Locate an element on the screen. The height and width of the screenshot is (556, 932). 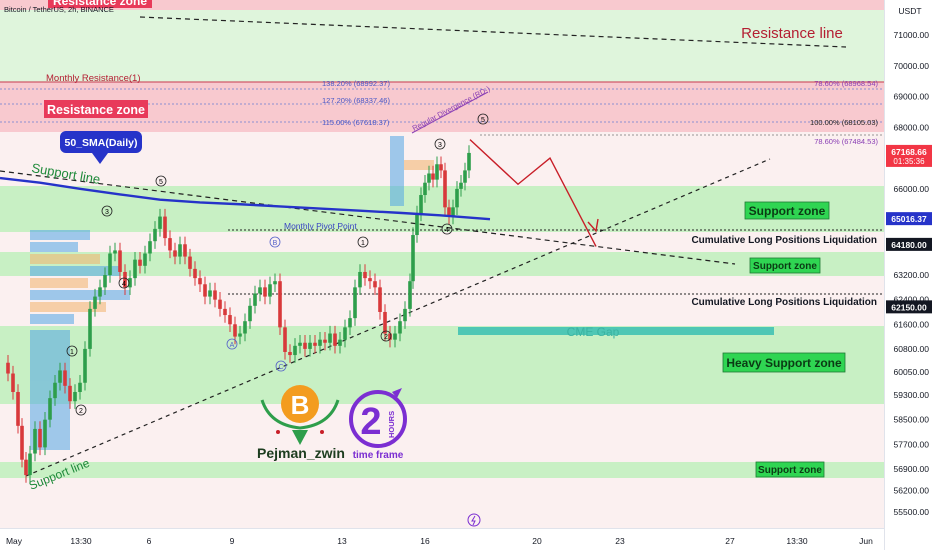
svg-text: 4 is located at coordinates (447, 230).